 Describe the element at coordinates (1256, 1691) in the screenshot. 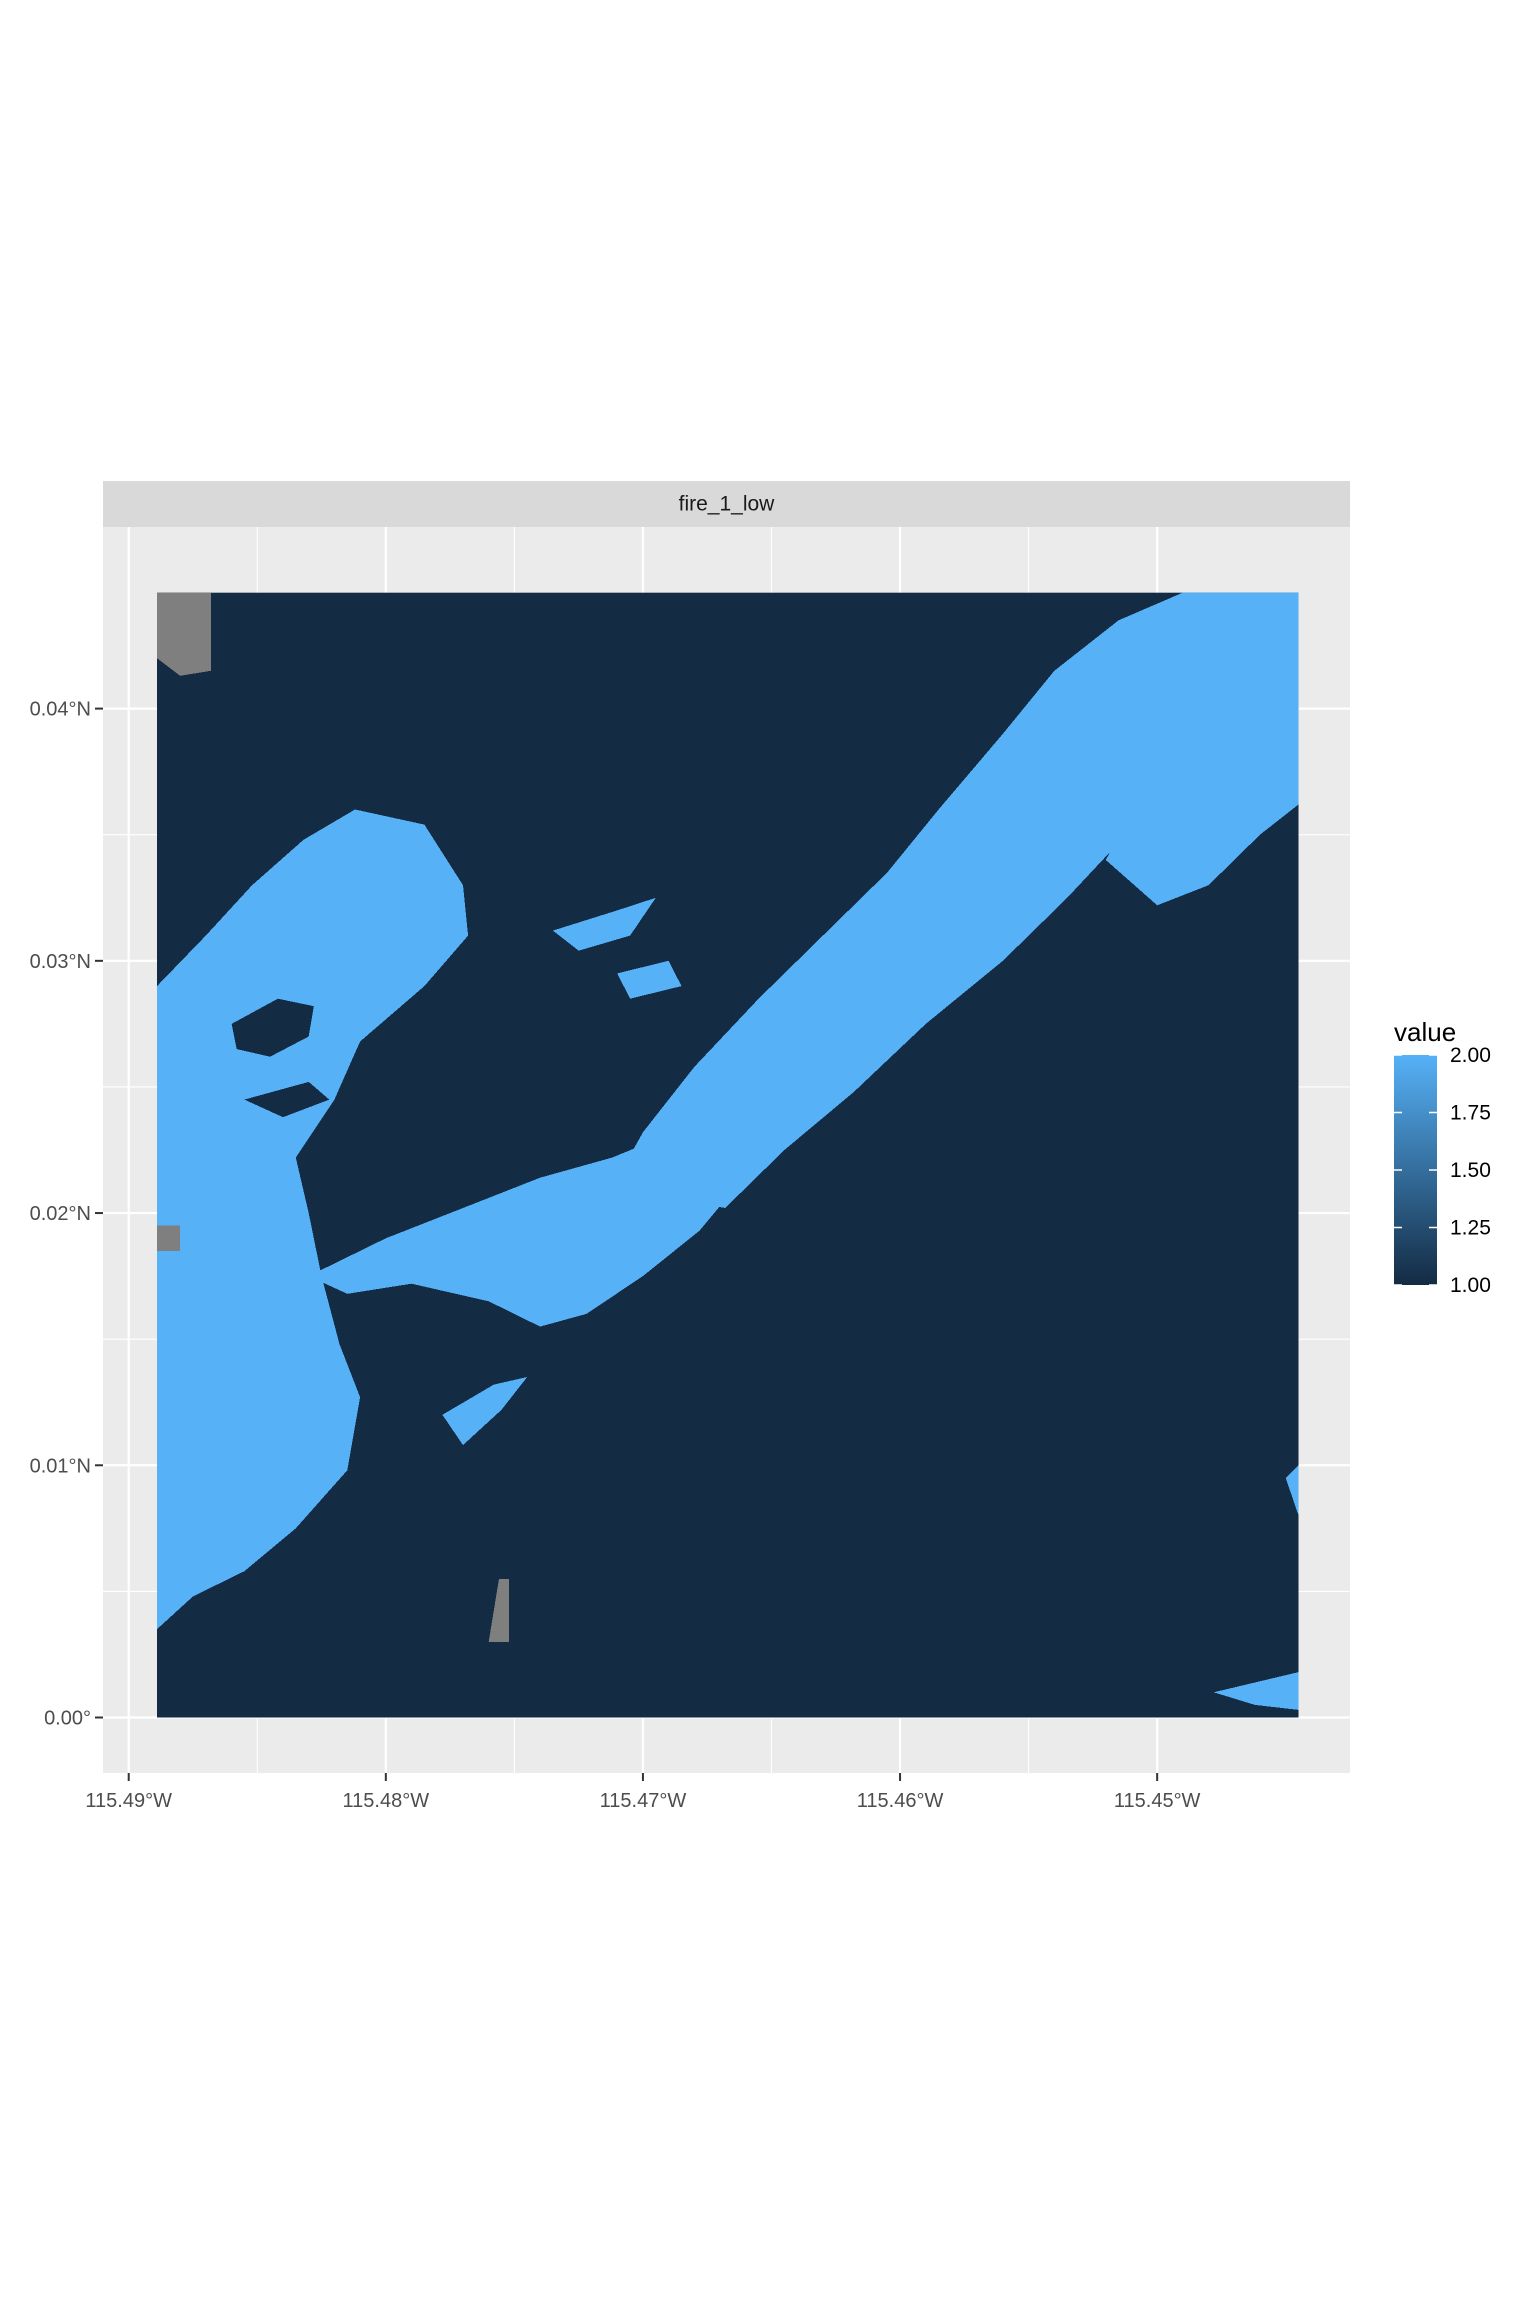

I see `raster-region-southeast-corner` at that location.